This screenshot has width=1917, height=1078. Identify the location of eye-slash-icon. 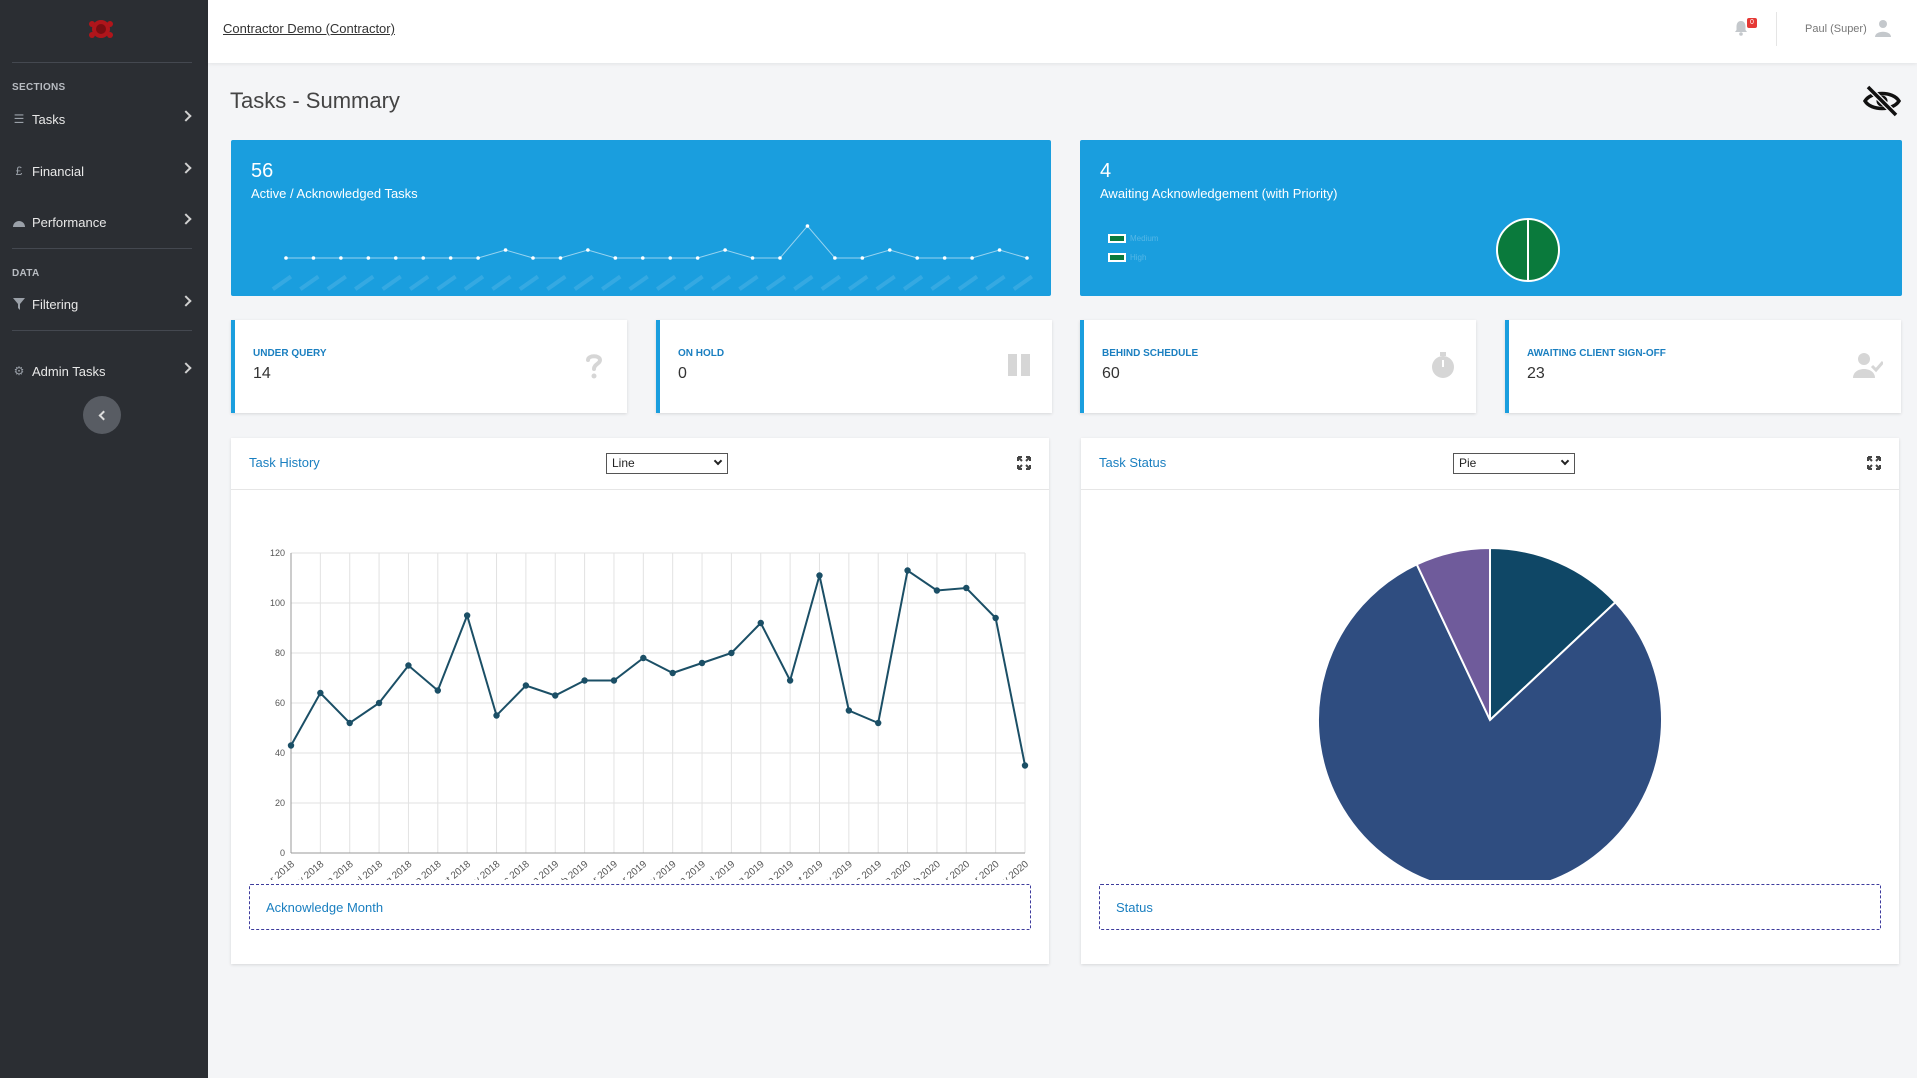
(1882, 101).